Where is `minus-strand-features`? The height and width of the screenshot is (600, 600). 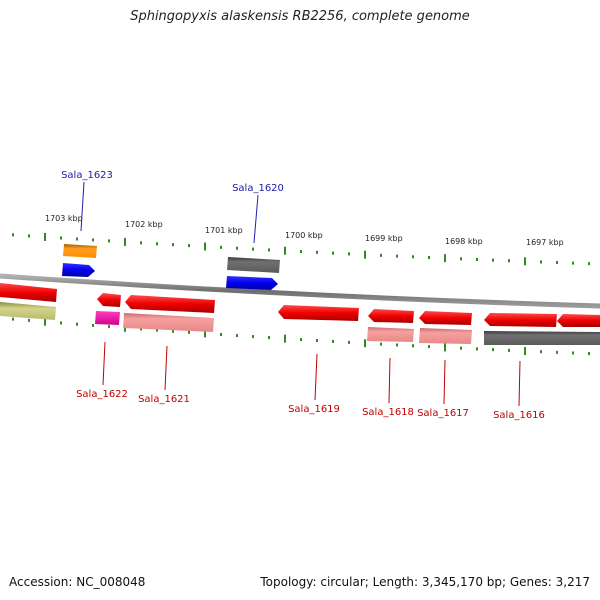 minus-strand-features is located at coordinates (300, 314).